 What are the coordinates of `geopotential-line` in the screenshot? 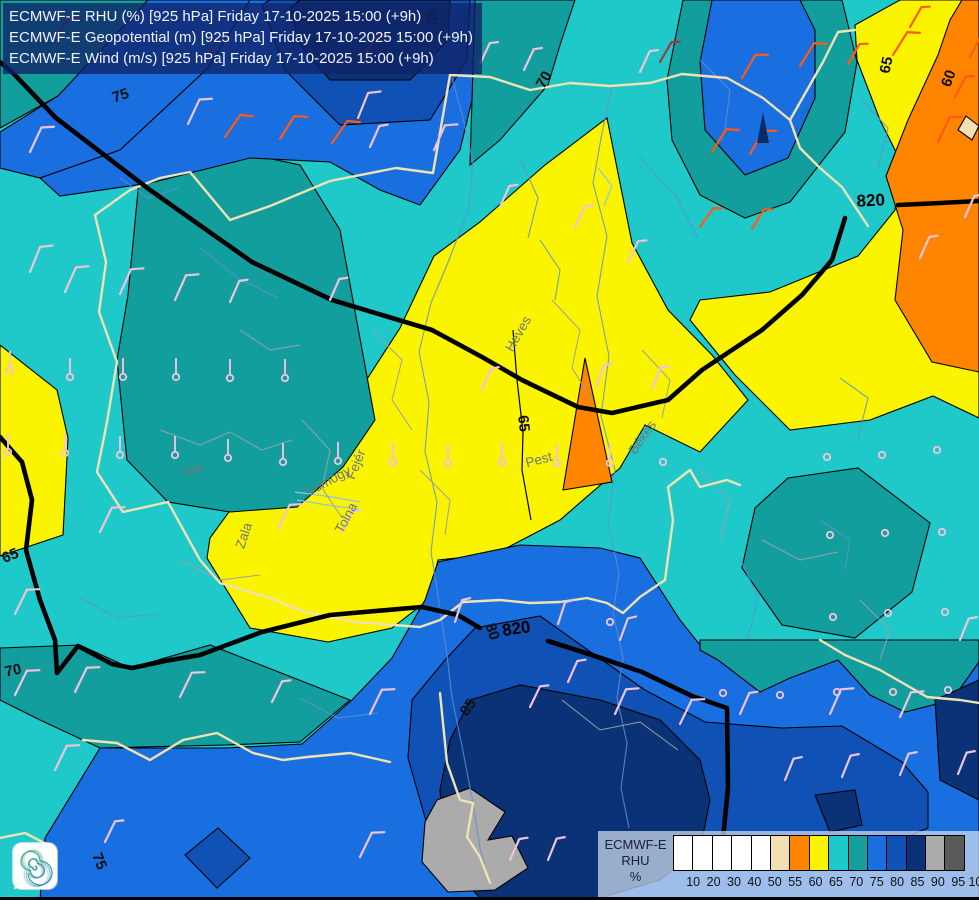 It's located at (638, 744).